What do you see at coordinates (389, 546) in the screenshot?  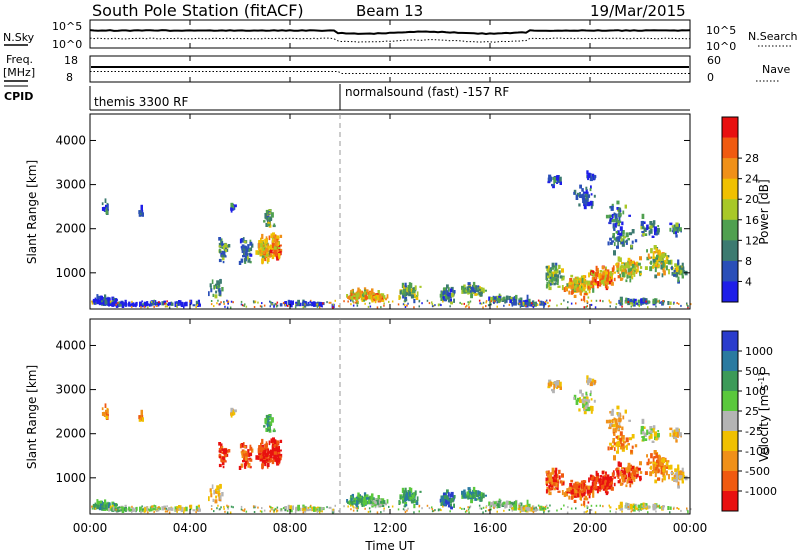 I see `x-axis-label: Time UT` at bounding box center [389, 546].